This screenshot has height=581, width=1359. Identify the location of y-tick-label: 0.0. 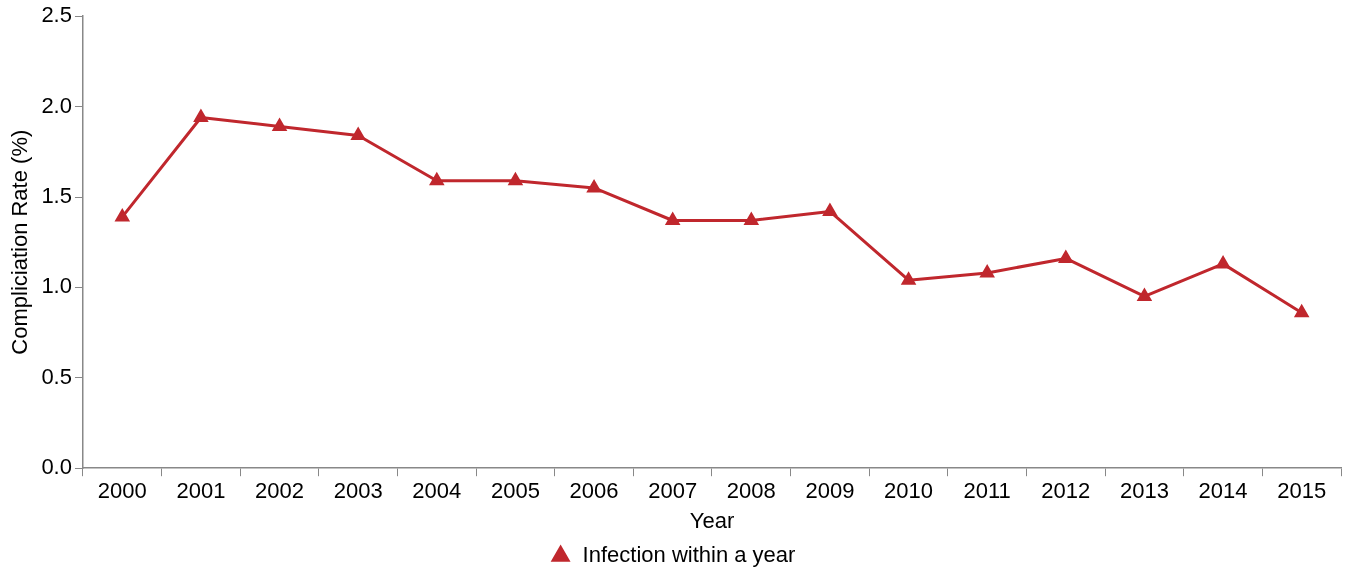
(56, 467).